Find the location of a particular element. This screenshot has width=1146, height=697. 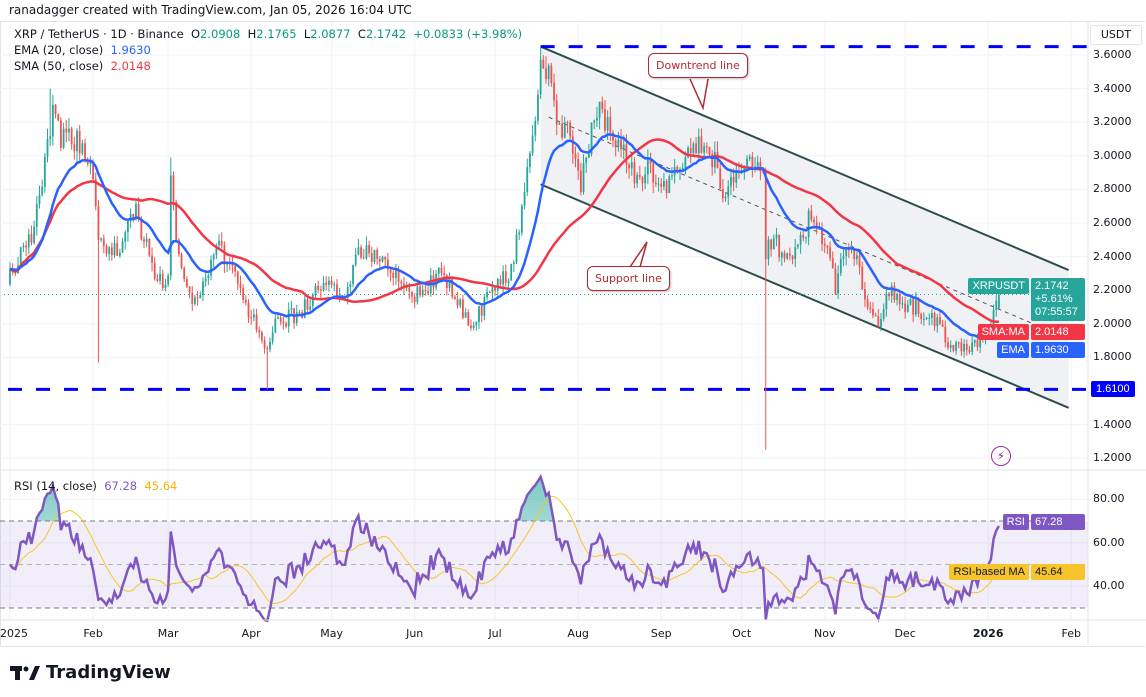

ema-legend: EMA (20, close) 1.9630 is located at coordinates (82, 50).